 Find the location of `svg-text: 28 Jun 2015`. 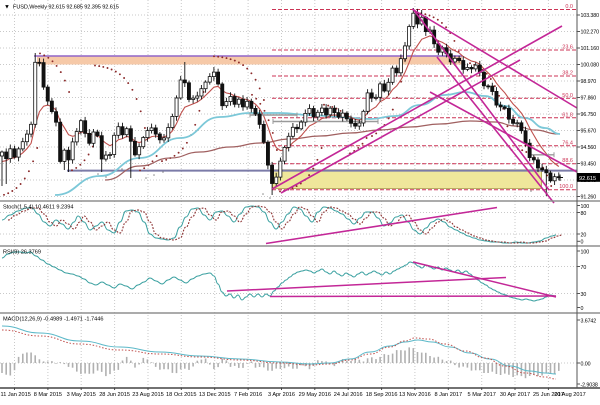

svg-text: 28 Jun 2015 is located at coordinates (114, 395).